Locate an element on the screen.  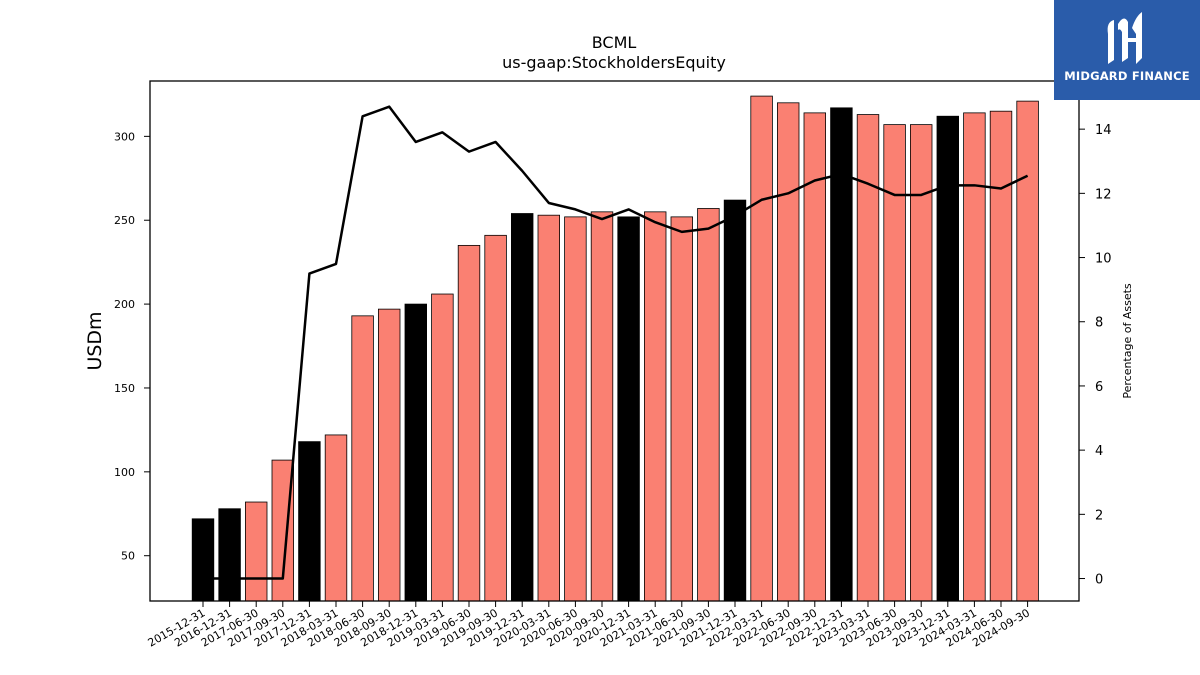
y-tick-label: 150 is located at coordinates (124, 388).